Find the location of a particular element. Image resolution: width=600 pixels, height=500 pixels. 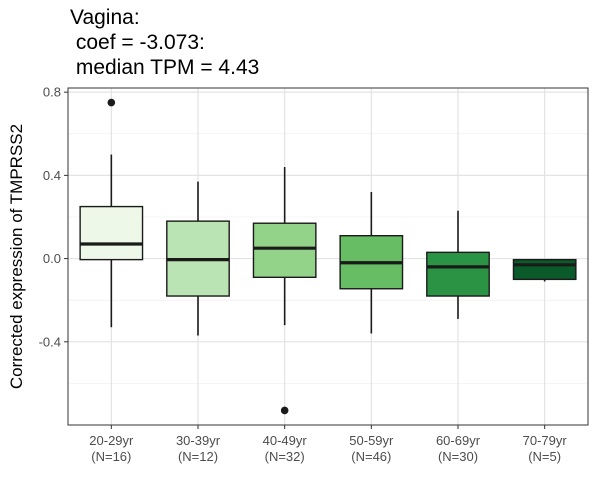

x-tick-count-label: (N=30) is located at coordinates (458, 456).